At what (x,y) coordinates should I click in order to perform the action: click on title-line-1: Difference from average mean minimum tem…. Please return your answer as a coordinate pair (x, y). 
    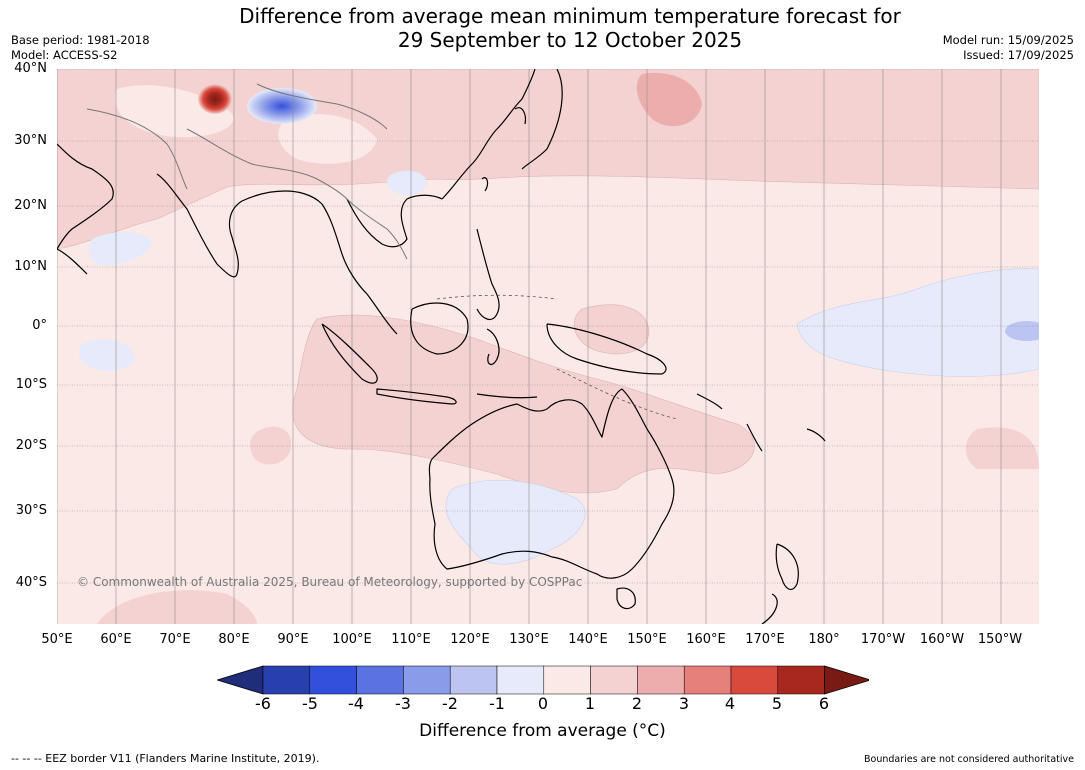
    Looking at the image, I should click on (570, 16).